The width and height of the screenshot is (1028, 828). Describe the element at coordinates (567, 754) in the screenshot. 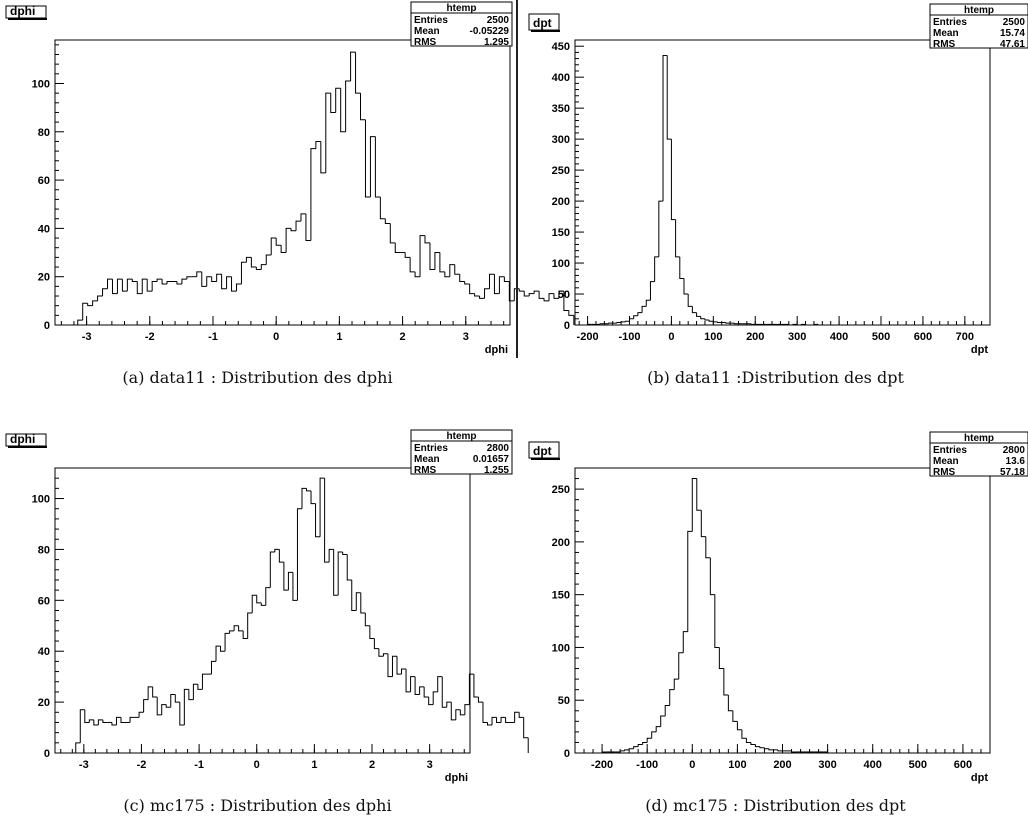

I see `y-tick-label: 0` at that location.